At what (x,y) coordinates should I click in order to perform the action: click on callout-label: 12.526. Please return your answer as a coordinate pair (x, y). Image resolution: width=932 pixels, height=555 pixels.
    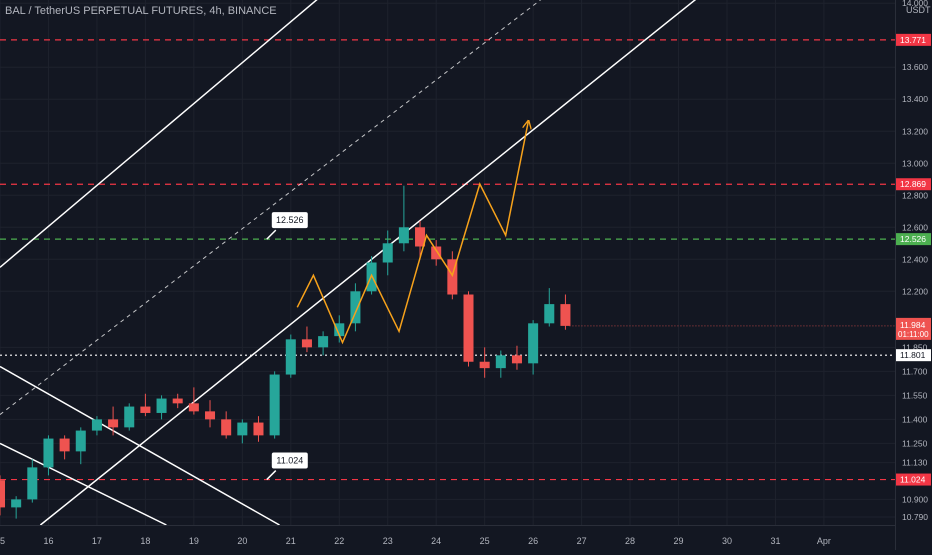
    Looking at the image, I should click on (290, 220).